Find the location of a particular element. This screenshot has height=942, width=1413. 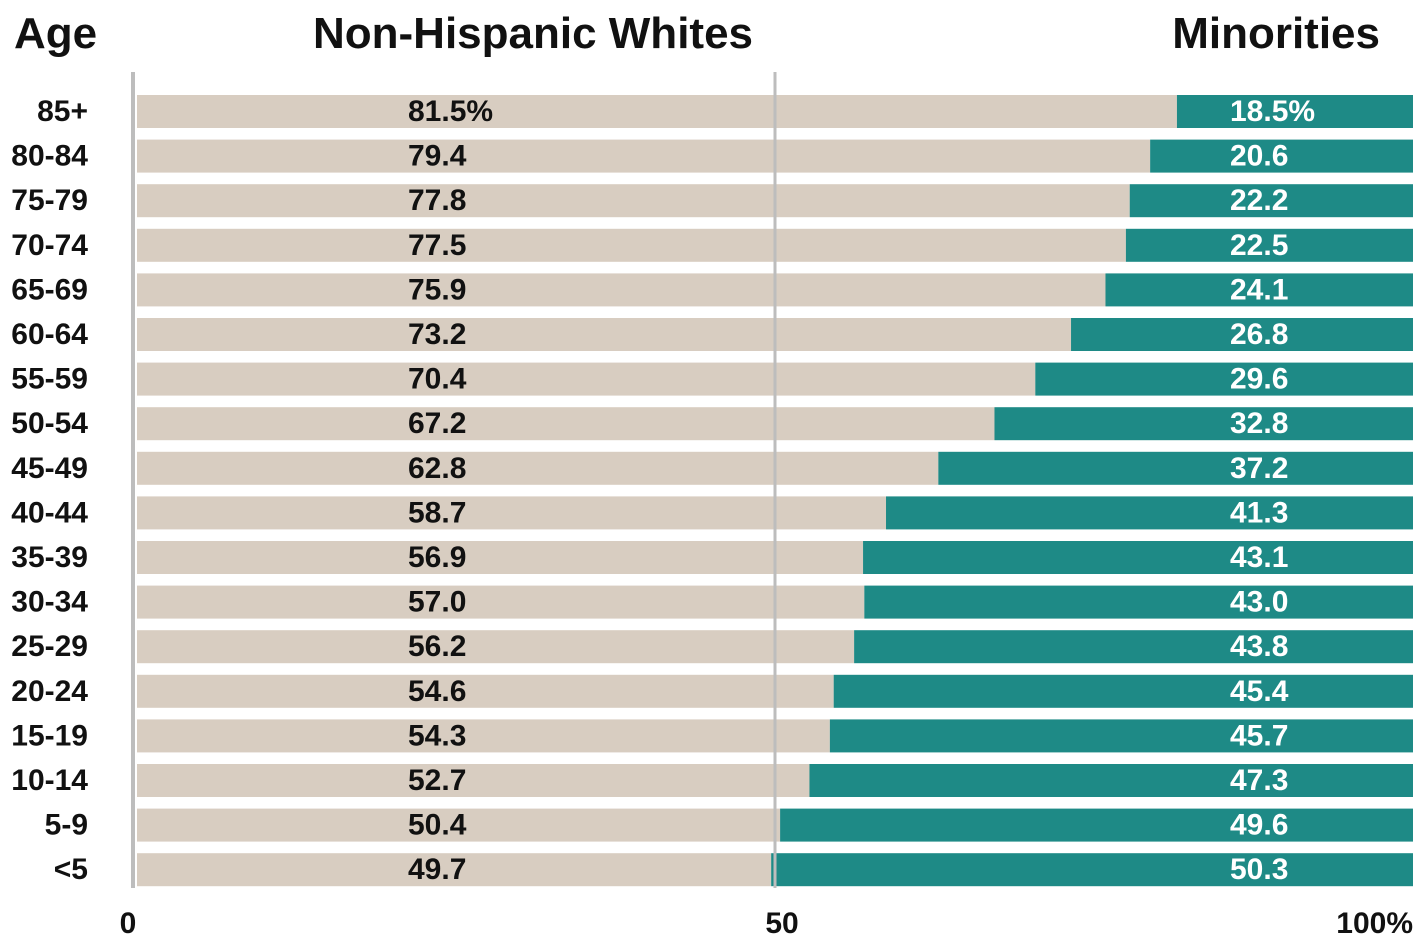

age-label: 30-34 is located at coordinates (49, 602).